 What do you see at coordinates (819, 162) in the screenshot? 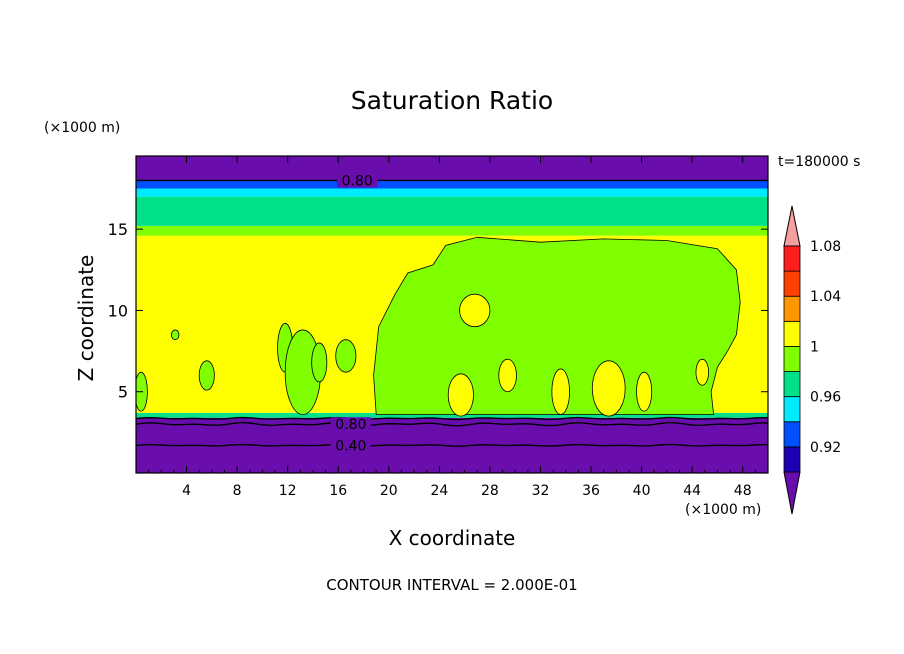
I see `time-label: t=180000 s` at bounding box center [819, 162].